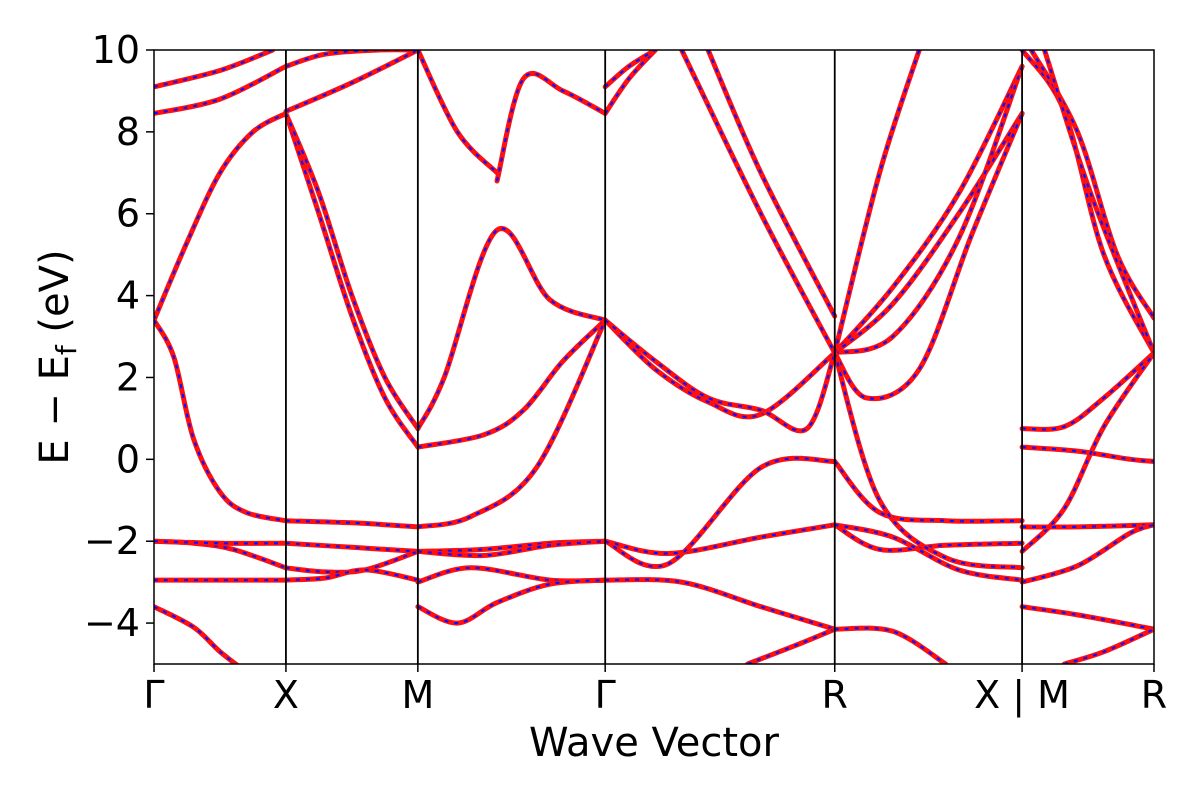 The image size is (1200, 800). What do you see at coordinates (286, 695) in the screenshot?
I see `x-tick-label: X` at bounding box center [286, 695].